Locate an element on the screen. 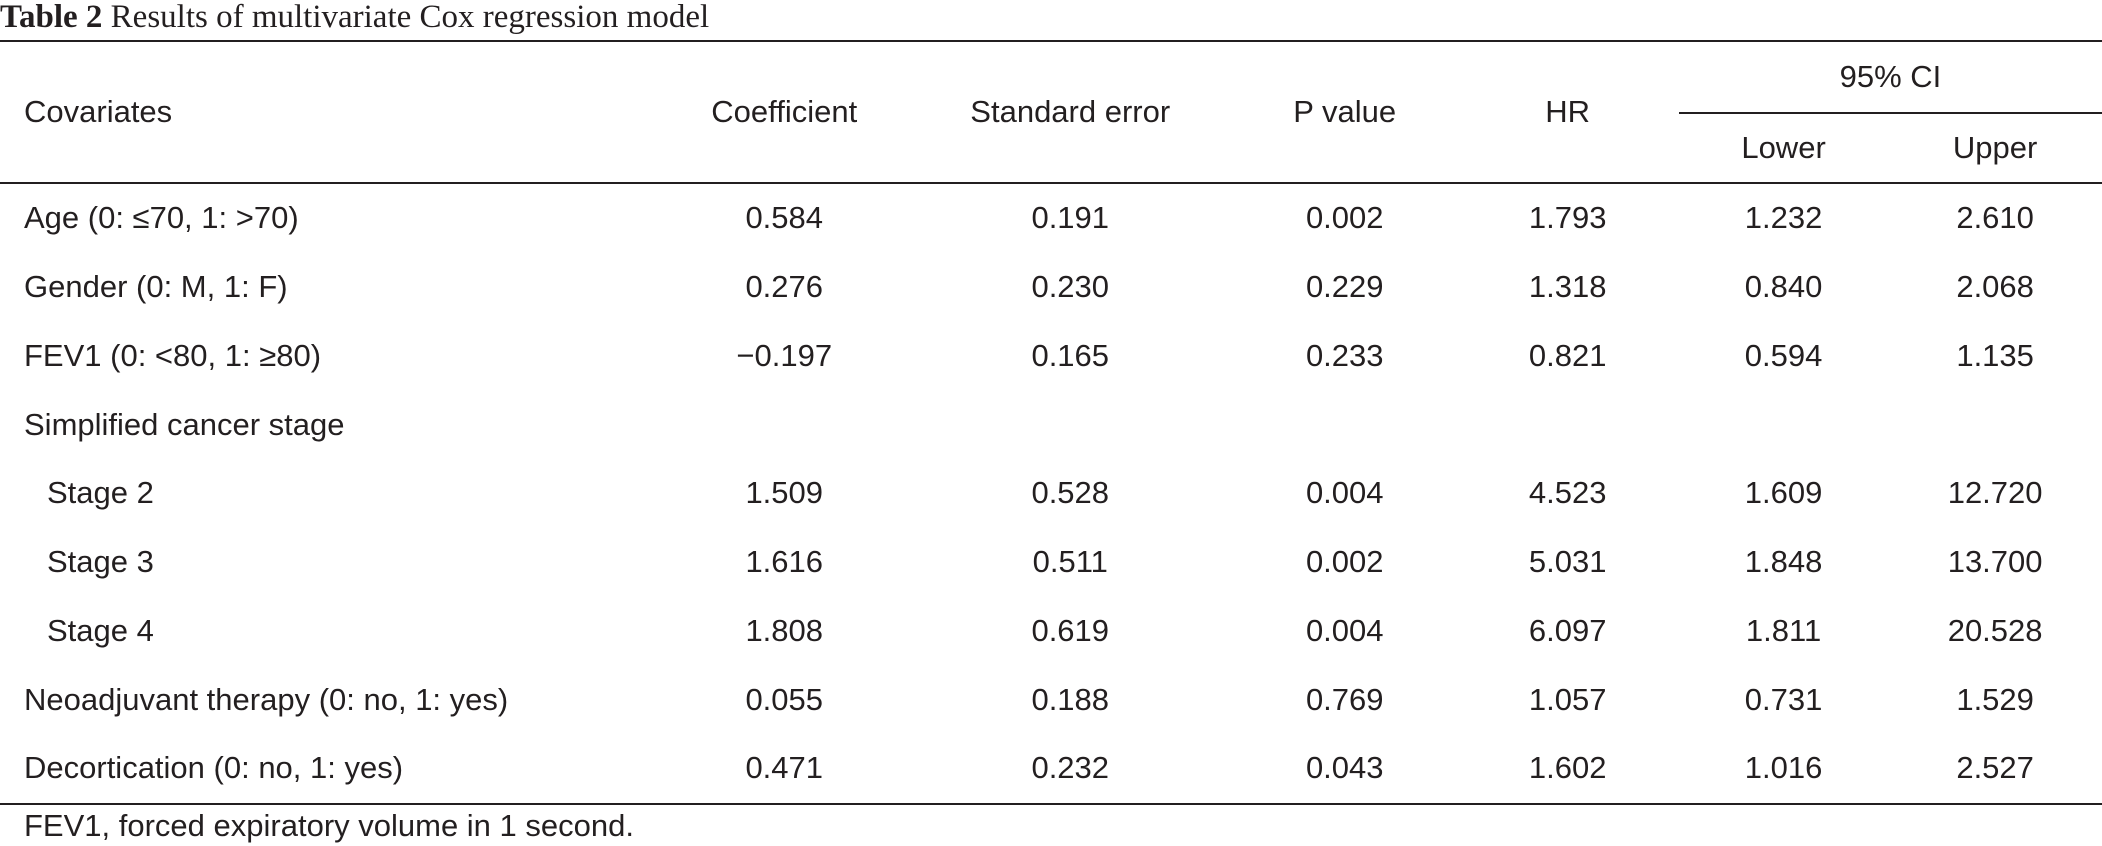 The height and width of the screenshot is (846, 2102). row-label: Stage 3 is located at coordinates (100, 562).